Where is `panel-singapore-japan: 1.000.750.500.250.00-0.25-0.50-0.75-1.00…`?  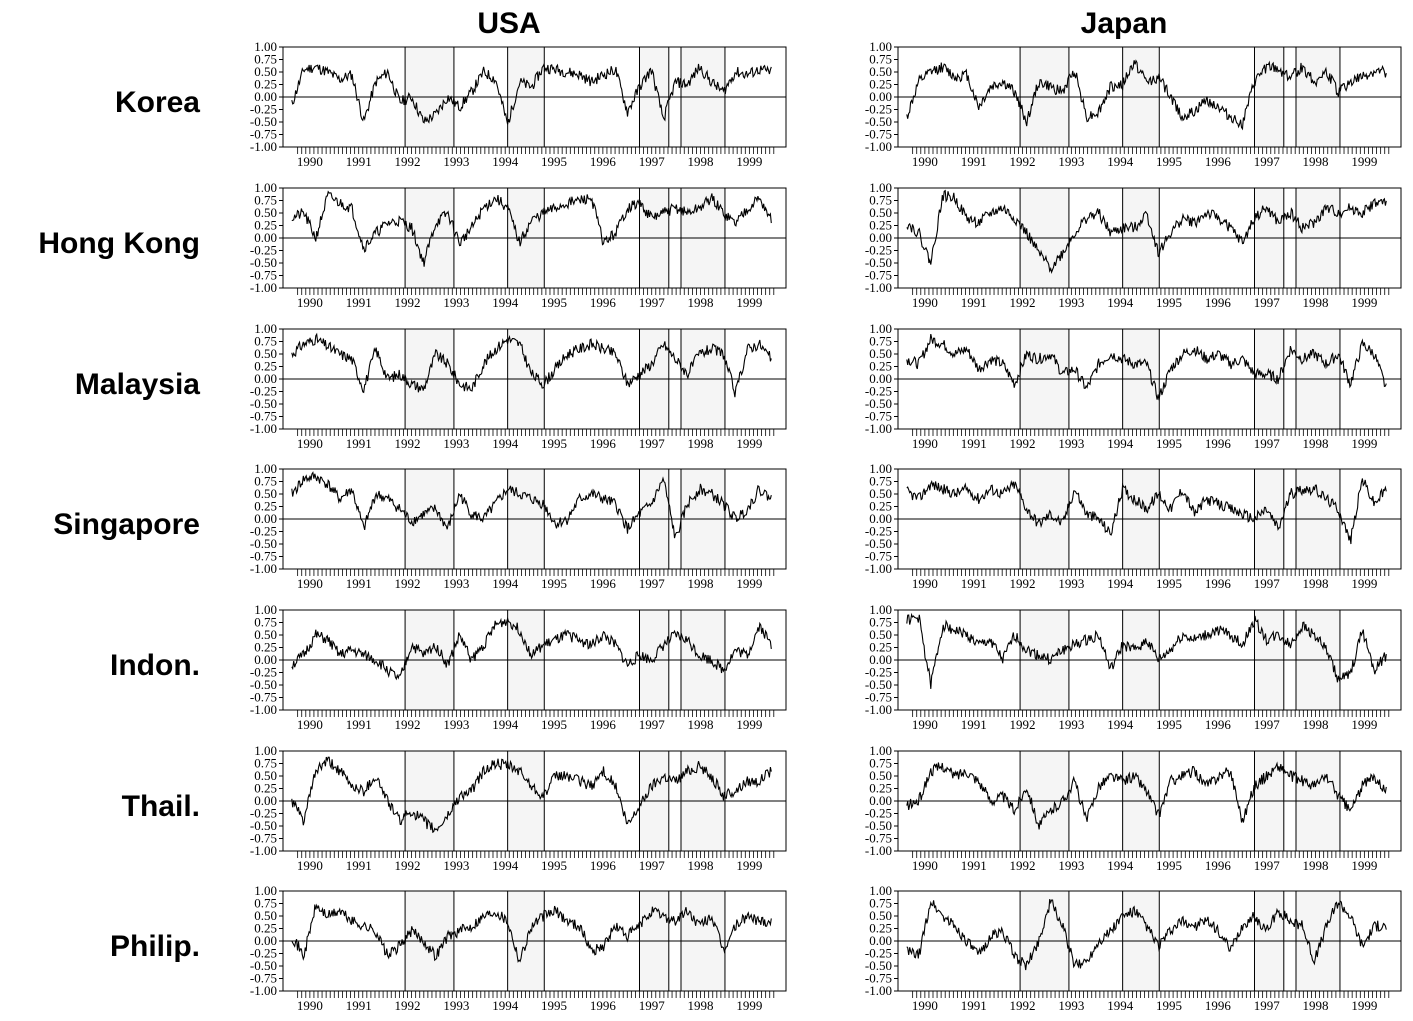
panel-singapore-japan: 1.000.750.500.250.00-0.25-0.50-0.75-1.00… is located at coordinates (1133, 526).